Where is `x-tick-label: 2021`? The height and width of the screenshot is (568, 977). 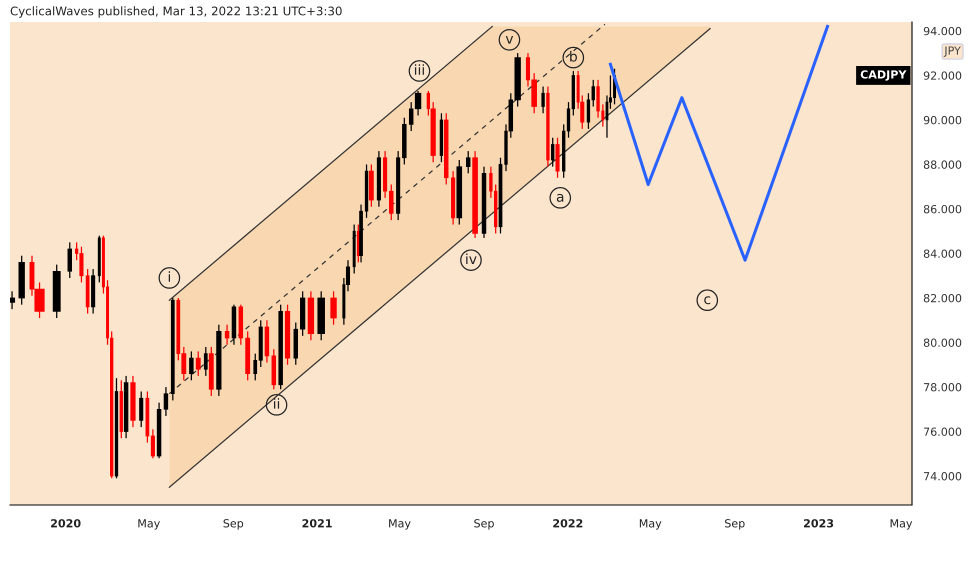 x-tick-label: 2021 is located at coordinates (317, 523).